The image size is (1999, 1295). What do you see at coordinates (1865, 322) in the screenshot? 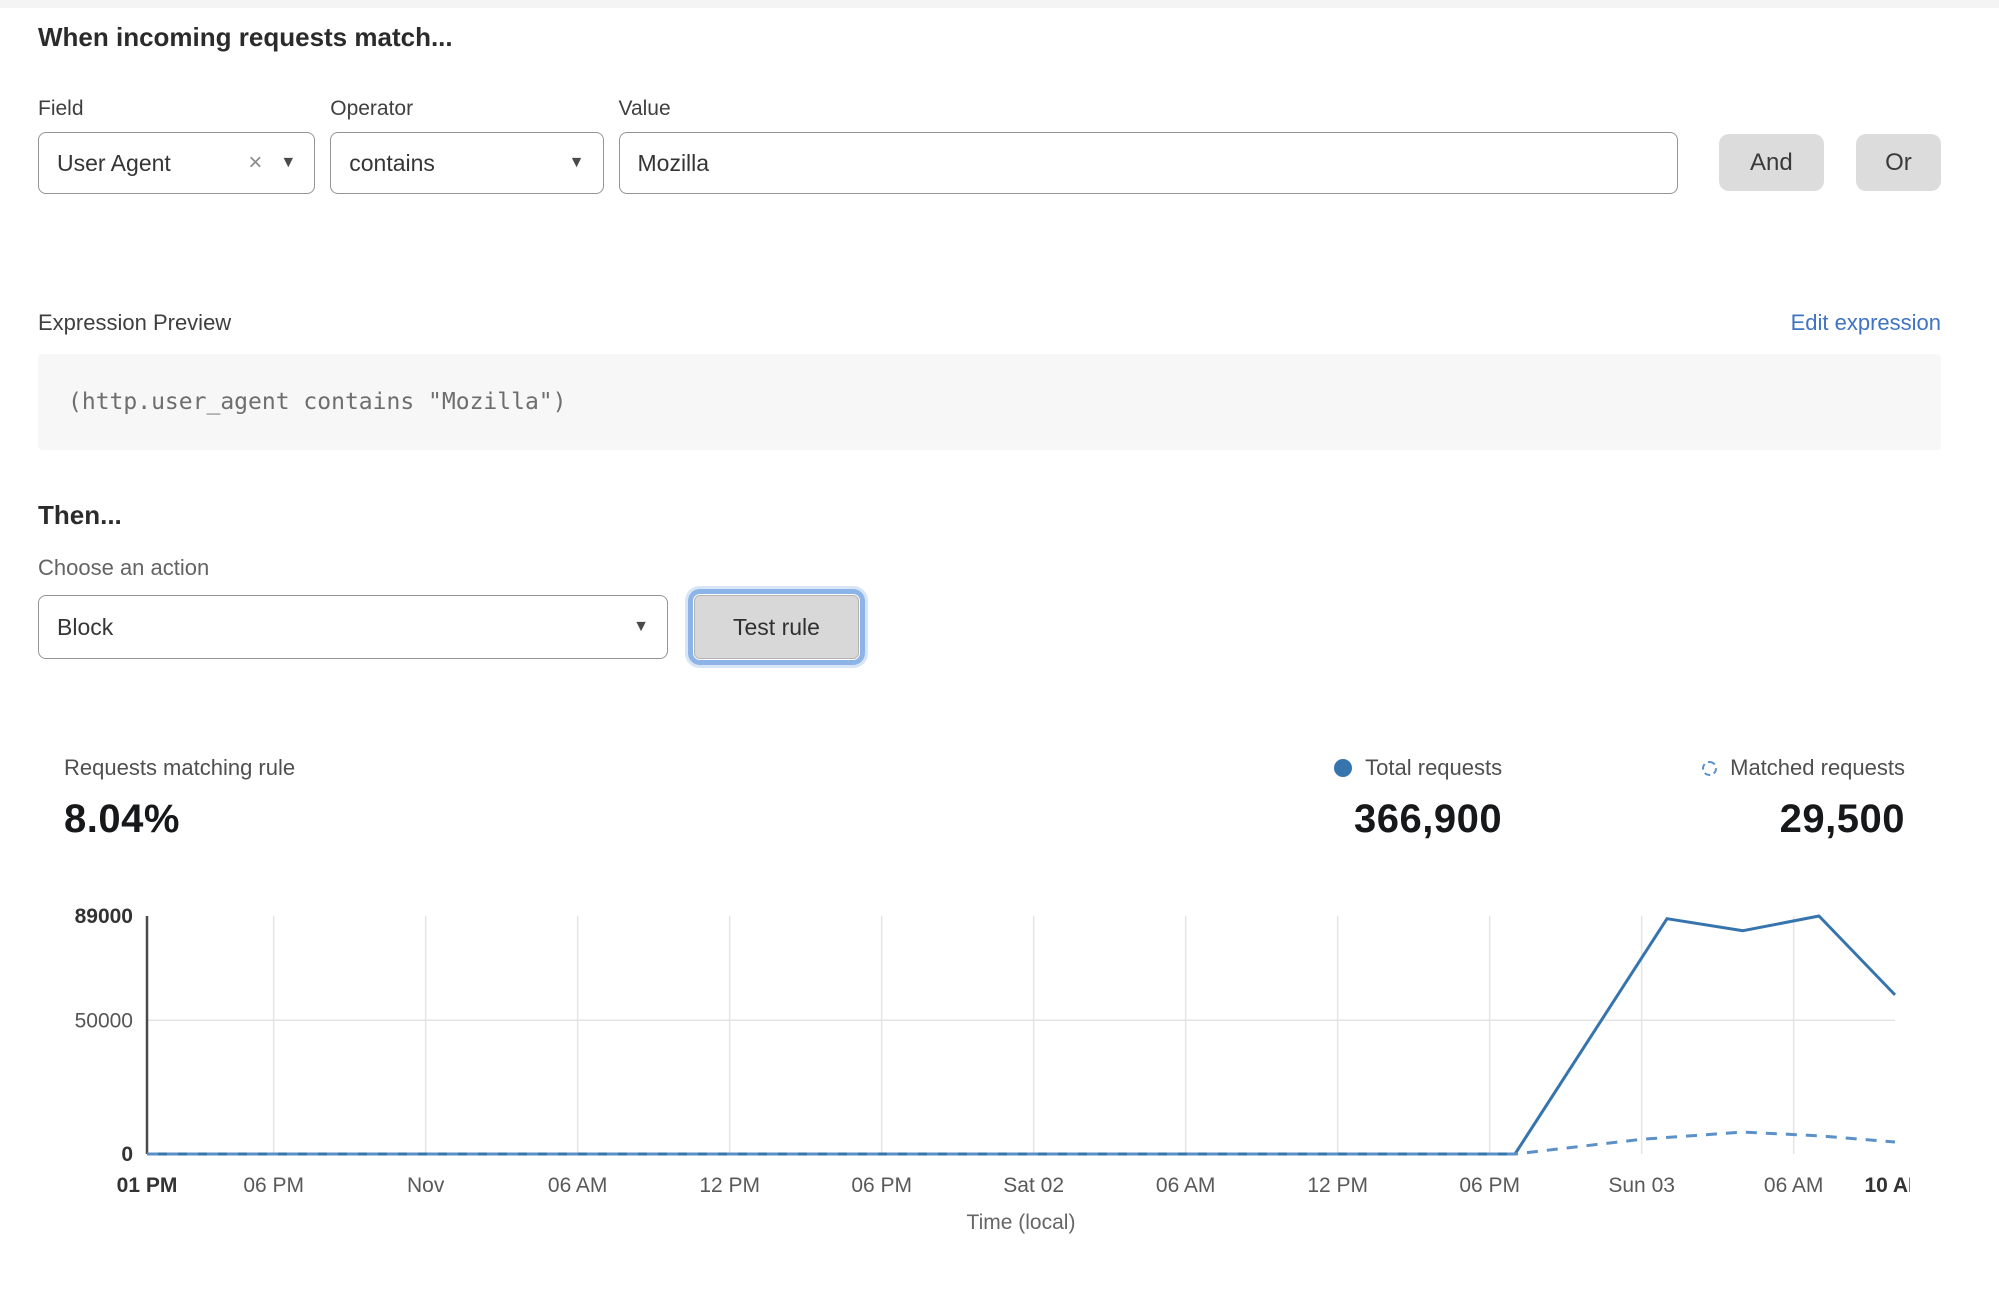
I see `edit-expression-link: Edit expression` at bounding box center [1865, 322].